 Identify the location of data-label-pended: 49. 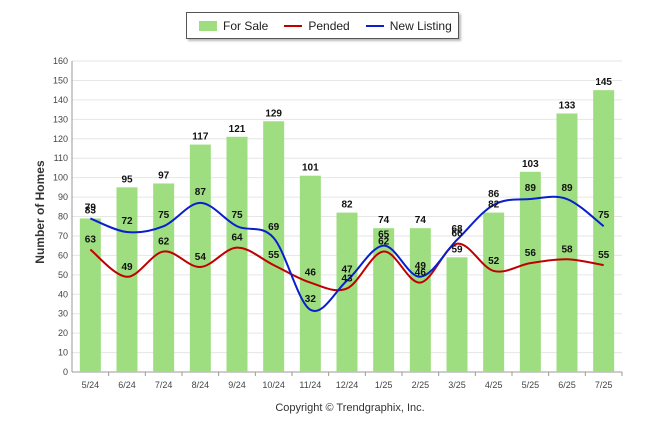
(127, 267).